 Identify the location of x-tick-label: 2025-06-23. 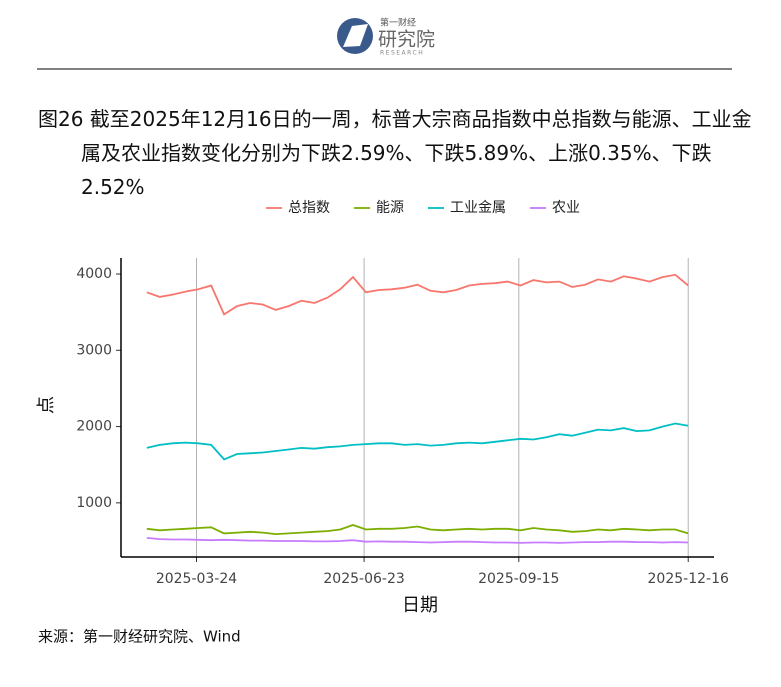
(363, 579).